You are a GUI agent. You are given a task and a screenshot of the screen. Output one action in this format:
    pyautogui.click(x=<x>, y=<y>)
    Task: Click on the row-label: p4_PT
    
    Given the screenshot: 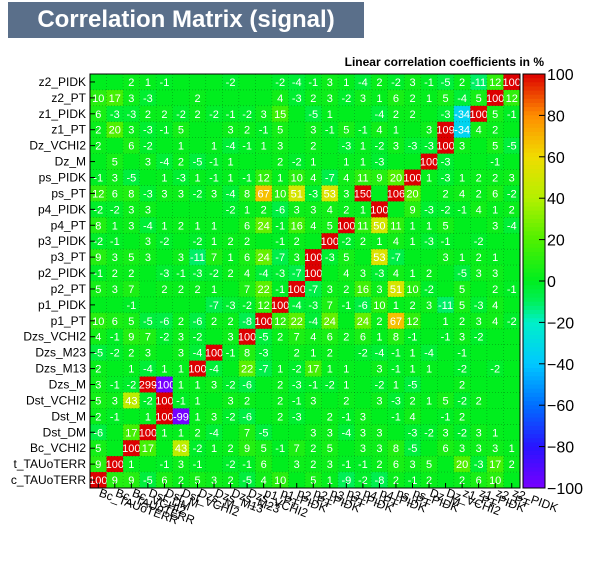 What is the action you would take?
    pyautogui.click(x=69, y=225)
    